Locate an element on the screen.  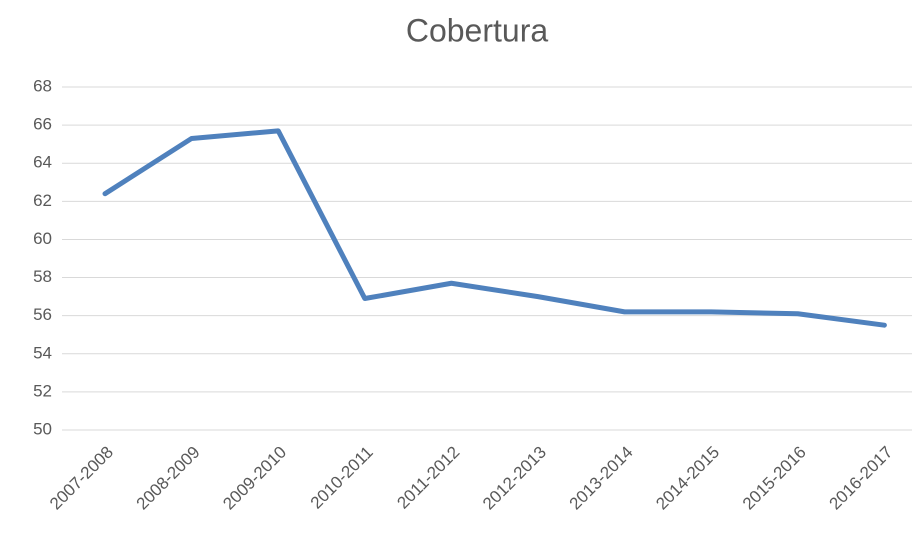
y-tick-label: 50 is located at coordinates (42, 428).